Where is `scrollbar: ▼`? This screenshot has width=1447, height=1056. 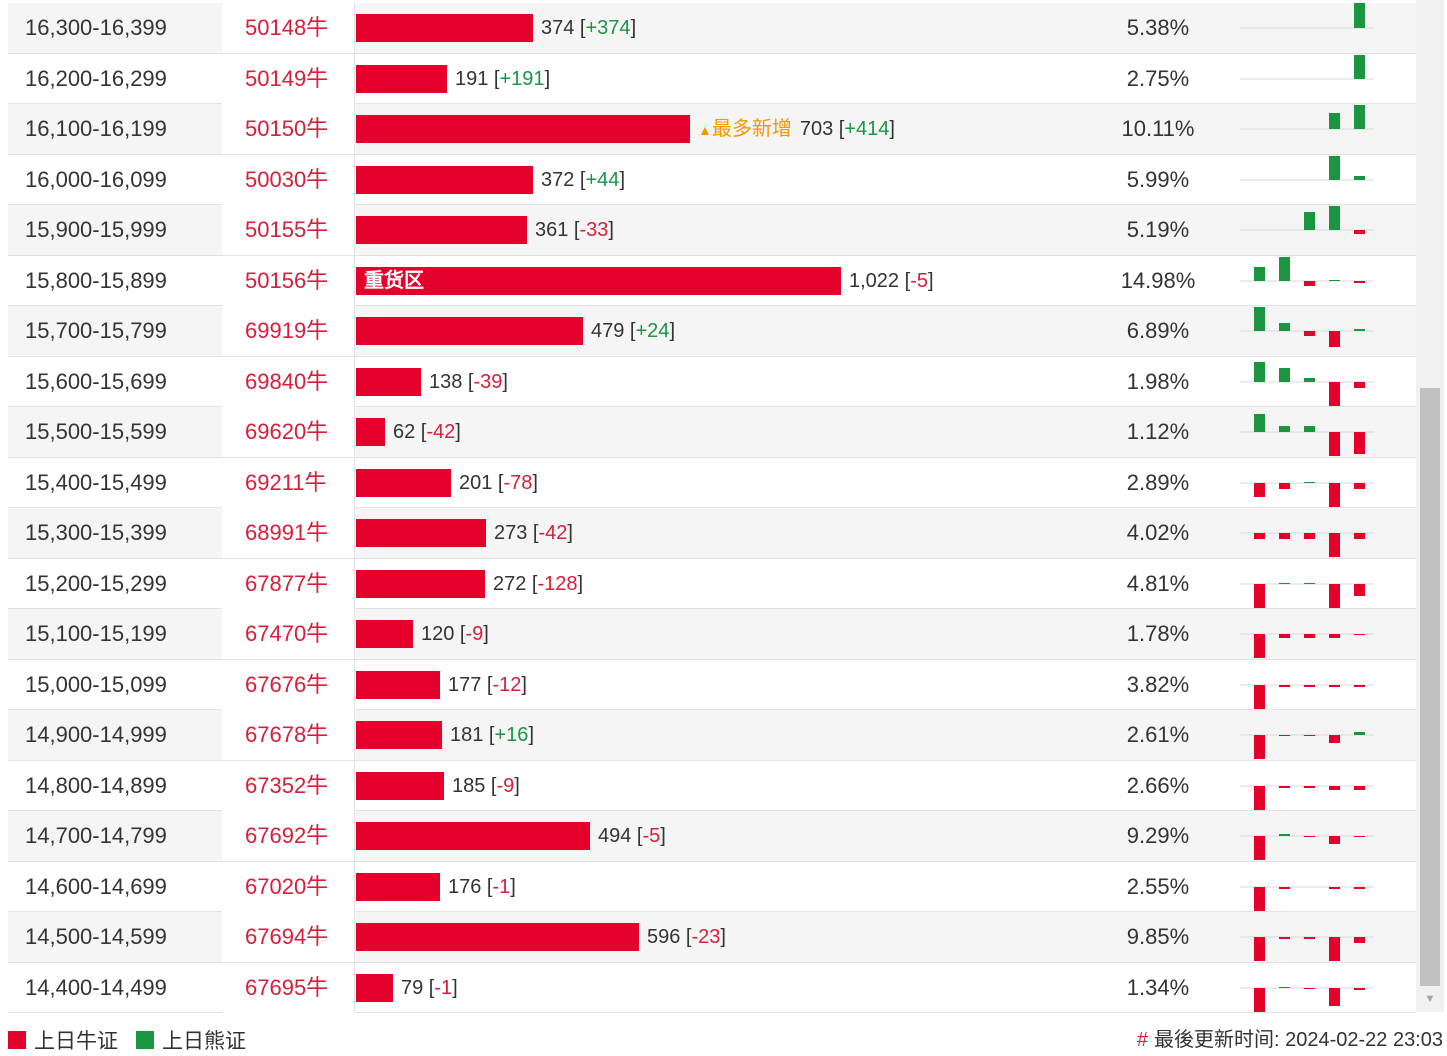 scrollbar: ▼ is located at coordinates (1430, 506).